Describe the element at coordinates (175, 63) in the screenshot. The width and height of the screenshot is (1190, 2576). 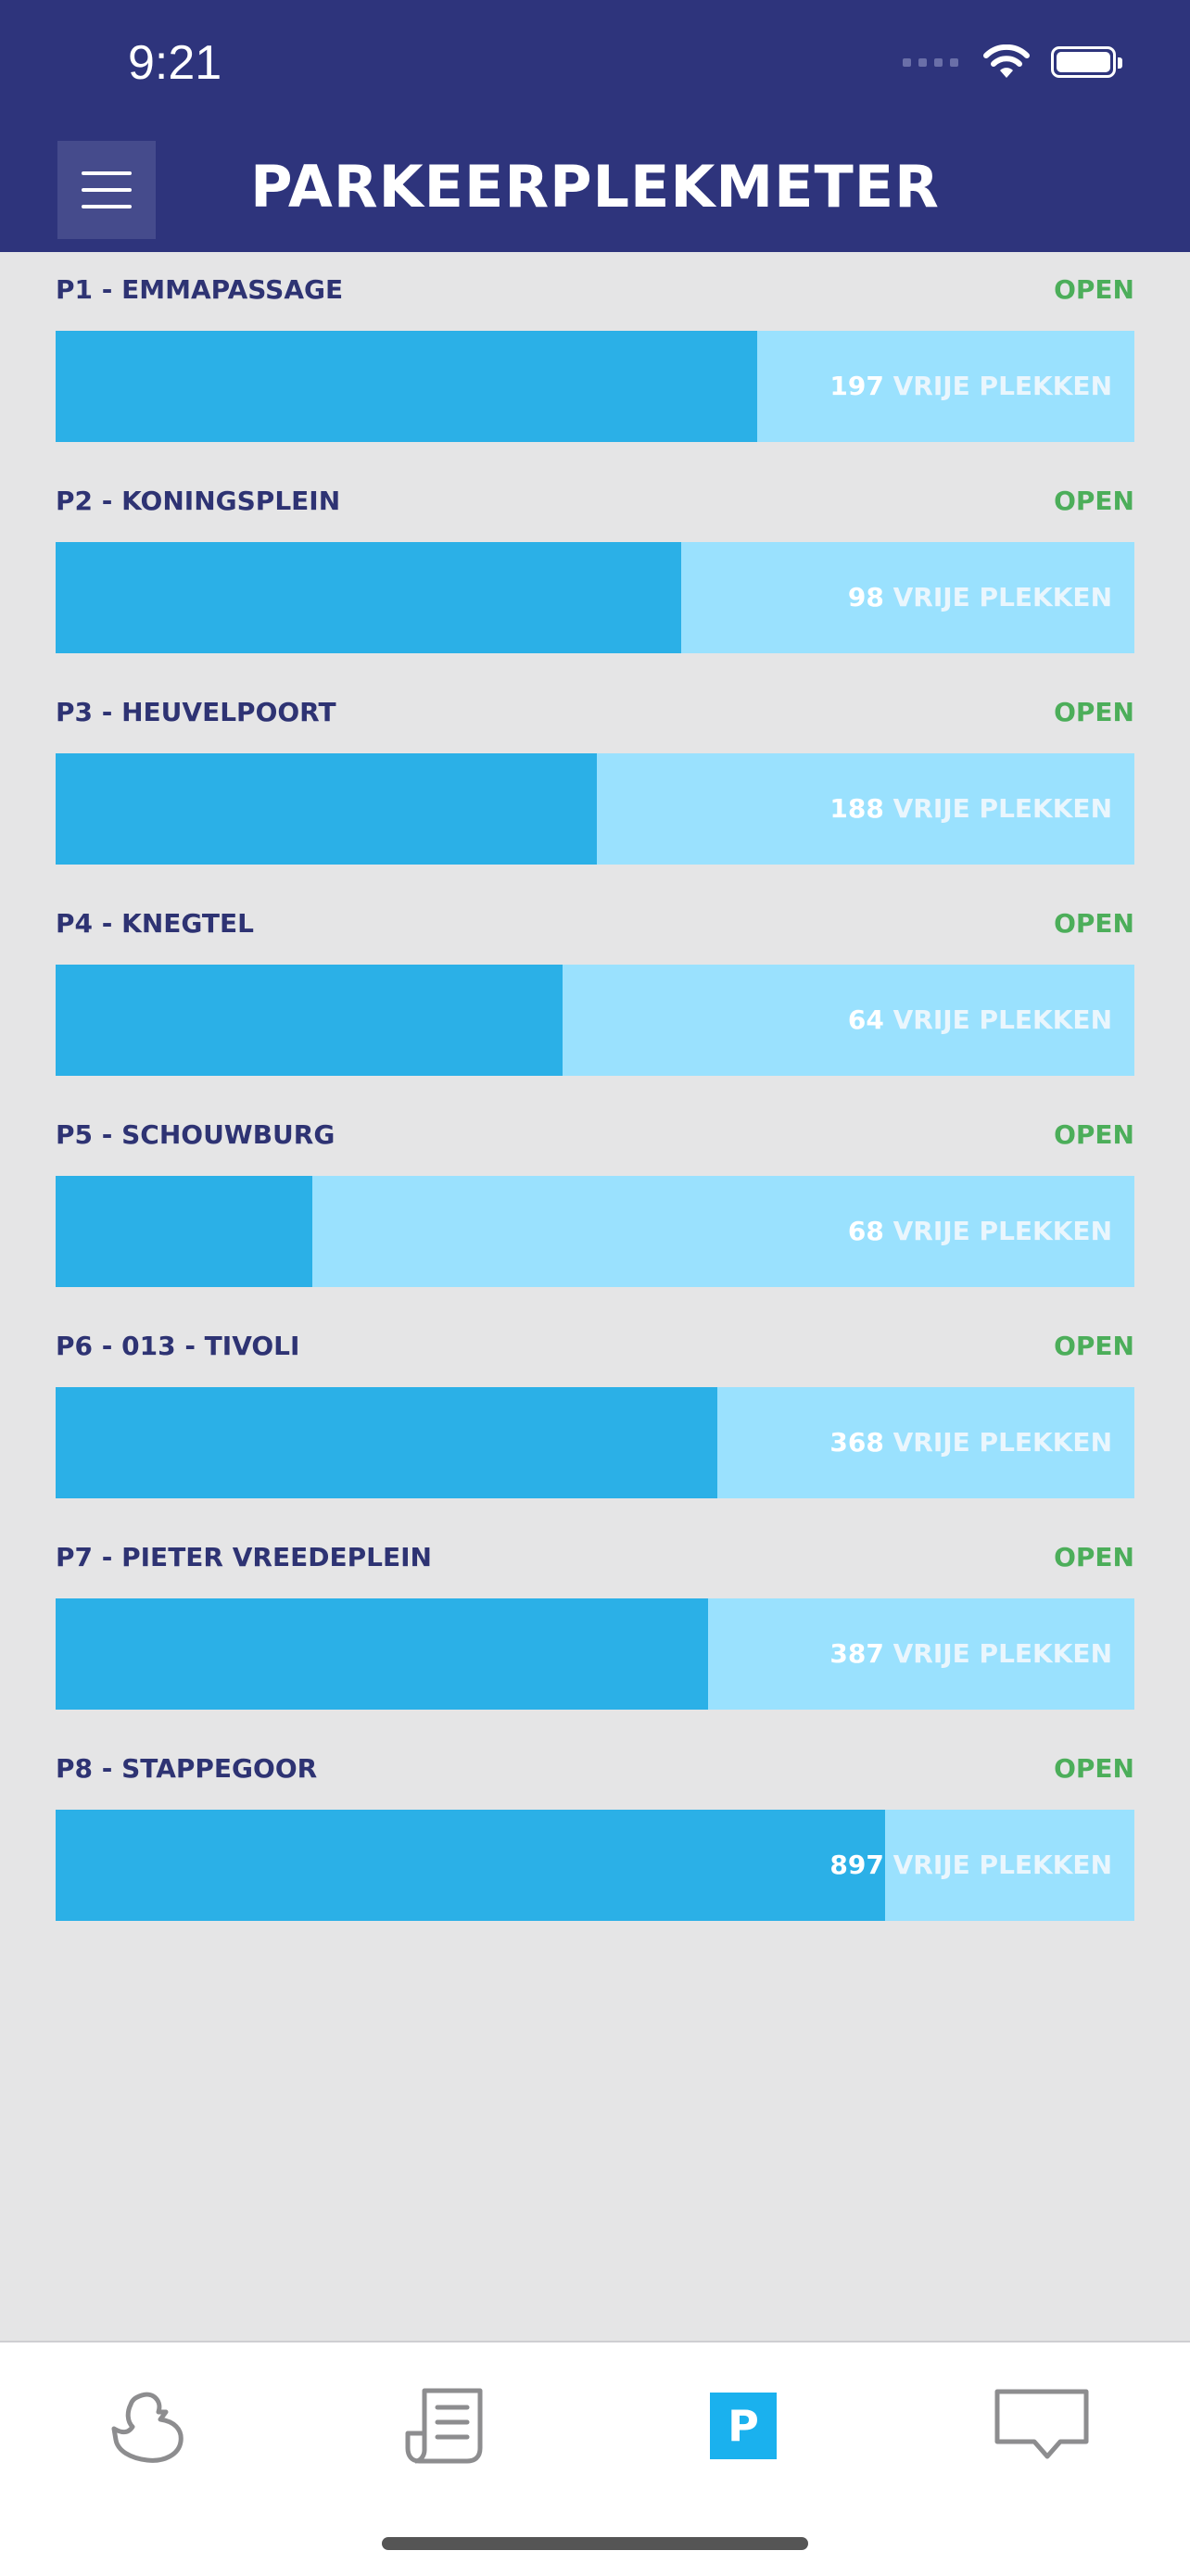
I see `status-time: 9:21` at that location.